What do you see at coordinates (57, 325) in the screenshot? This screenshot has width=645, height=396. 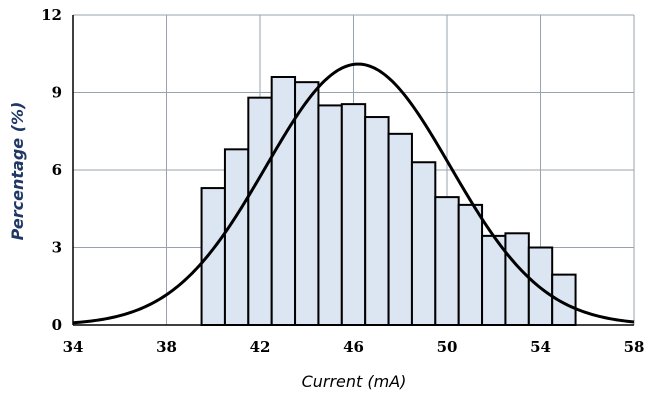 I see `y-tick-label: 0` at bounding box center [57, 325].